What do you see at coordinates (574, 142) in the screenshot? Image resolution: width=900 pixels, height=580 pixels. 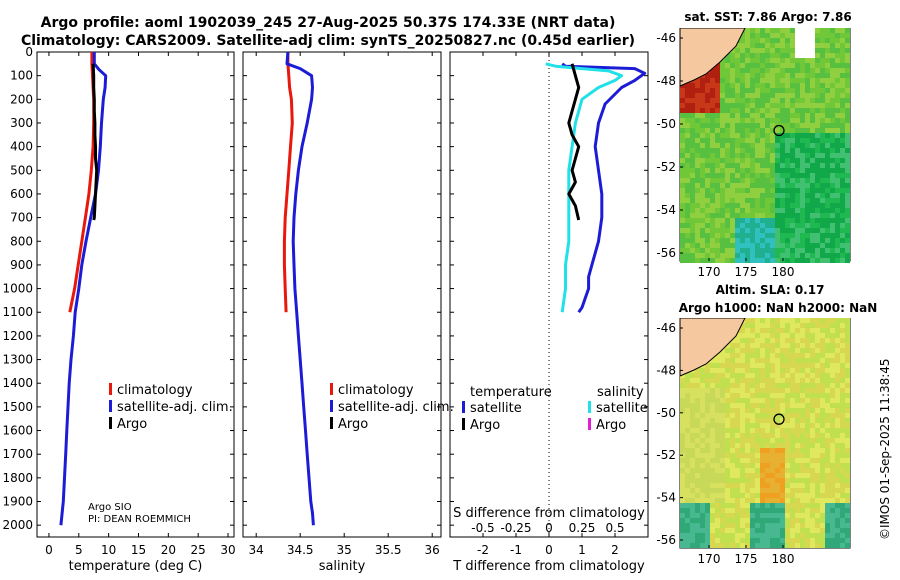 I see `series-t-argo` at bounding box center [574, 142].